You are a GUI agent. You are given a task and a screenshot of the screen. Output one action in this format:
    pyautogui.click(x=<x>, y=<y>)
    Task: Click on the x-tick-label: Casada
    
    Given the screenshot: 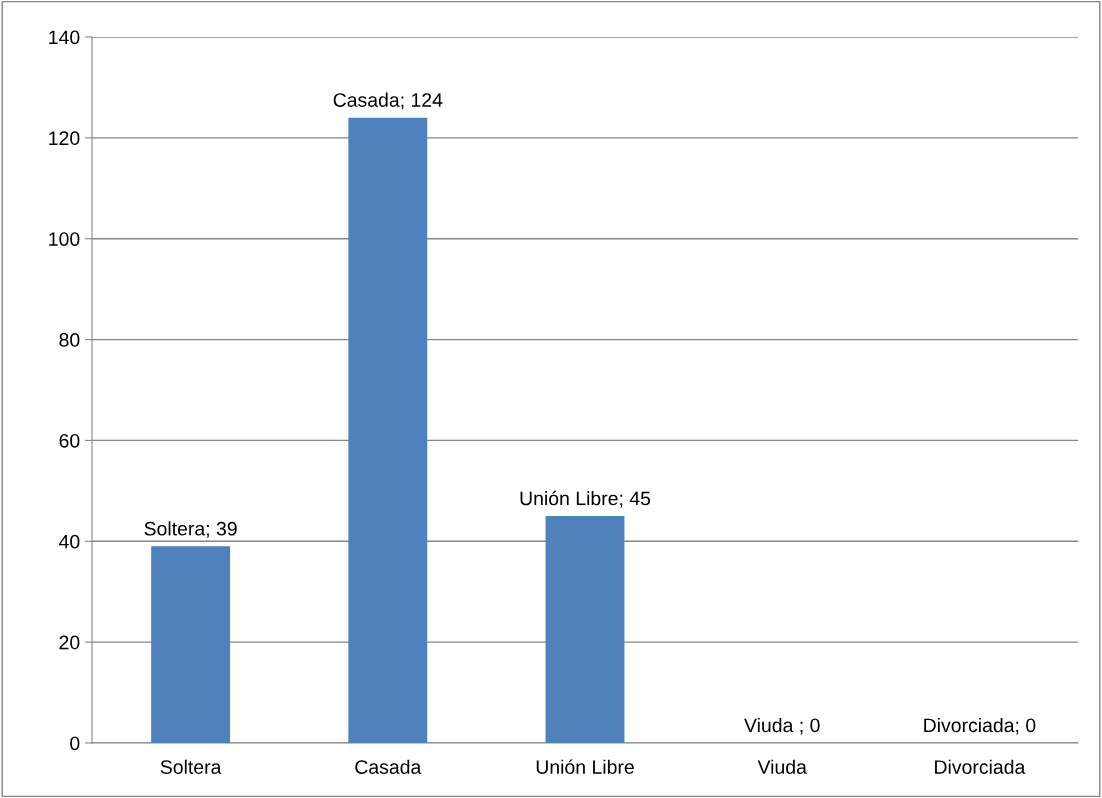 What is the action you would take?
    pyautogui.click(x=388, y=766)
    